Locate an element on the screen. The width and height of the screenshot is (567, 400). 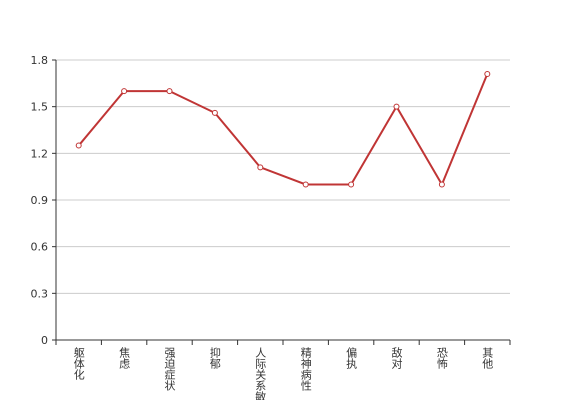
x-tick-label: 其他 is located at coordinates (487, 358).